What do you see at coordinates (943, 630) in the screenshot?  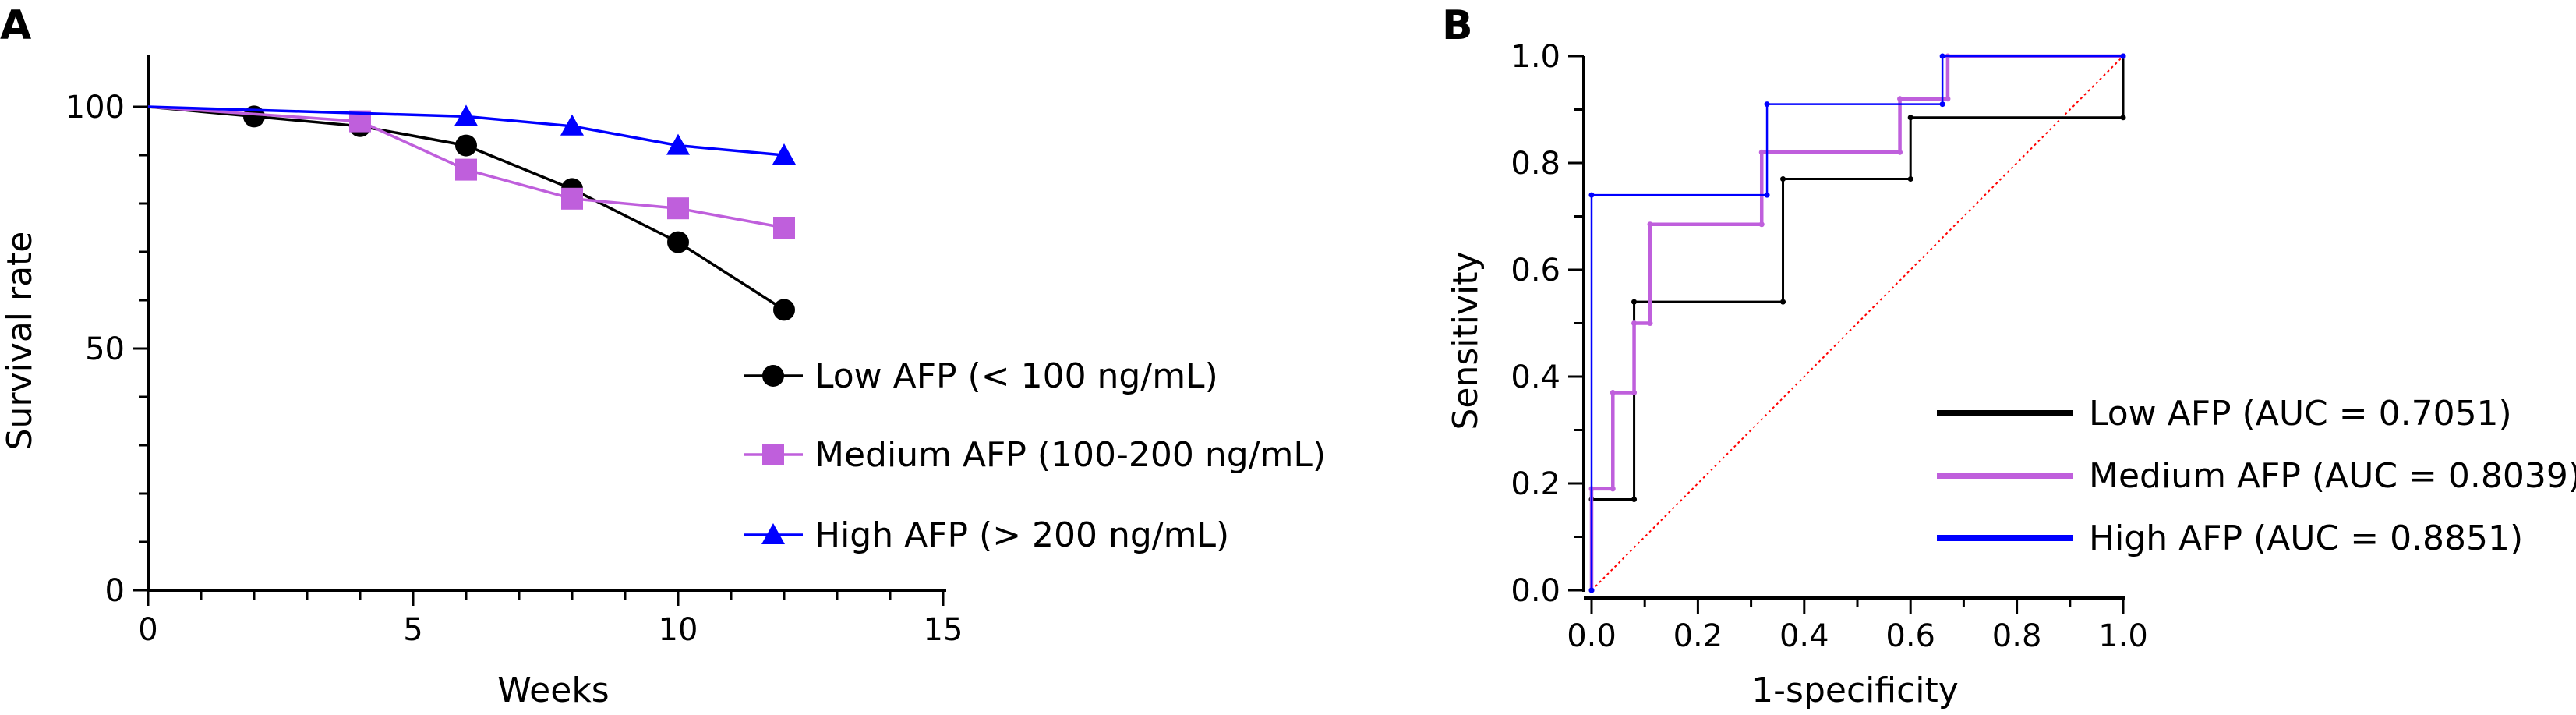 I see `panel-a-x-tick-label: 15` at bounding box center [943, 630].